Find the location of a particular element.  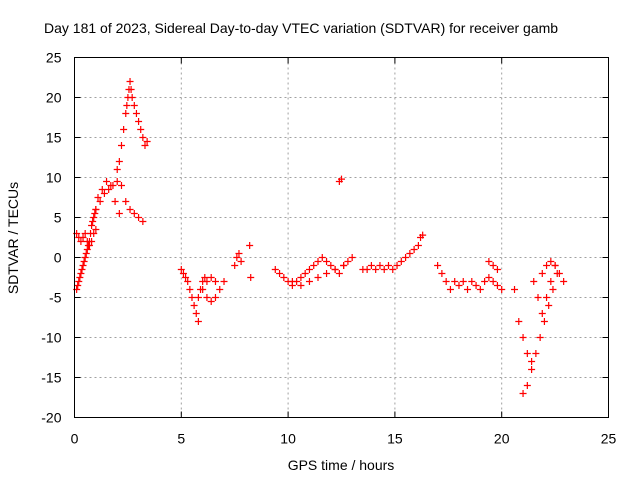

x-tick-label: 25 is located at coordinates (609, 439).